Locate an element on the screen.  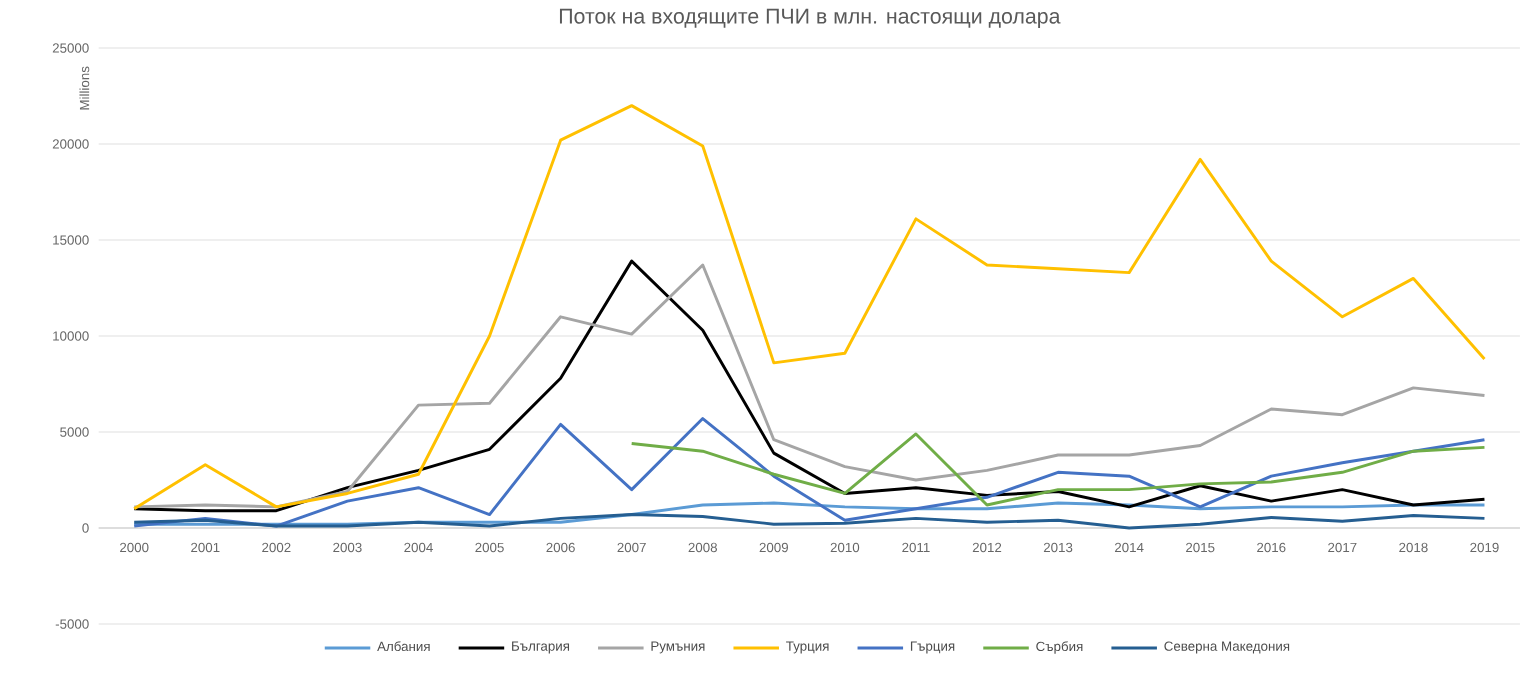
chart-title: Поток на входящите ПЧИ в млн. настоящи долара is located at coordinates (810, 18).